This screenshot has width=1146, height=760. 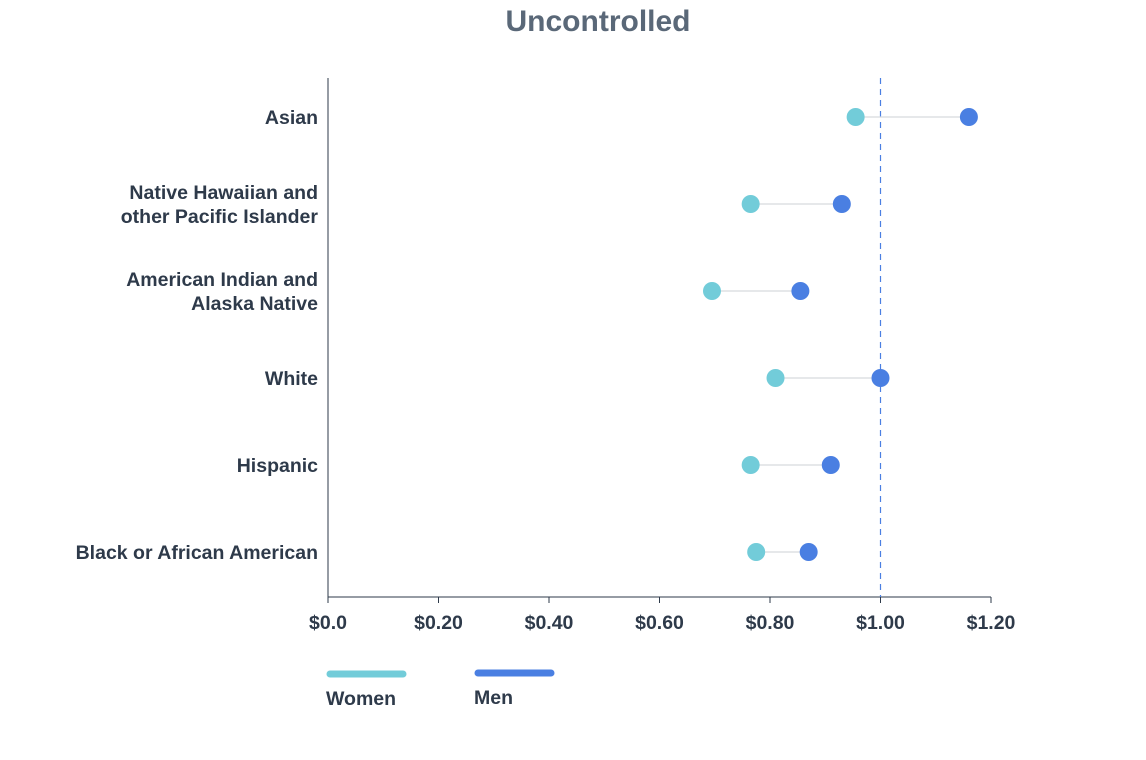 I want to click on x-tick-label: $0.0, so click(x=328, y=623).